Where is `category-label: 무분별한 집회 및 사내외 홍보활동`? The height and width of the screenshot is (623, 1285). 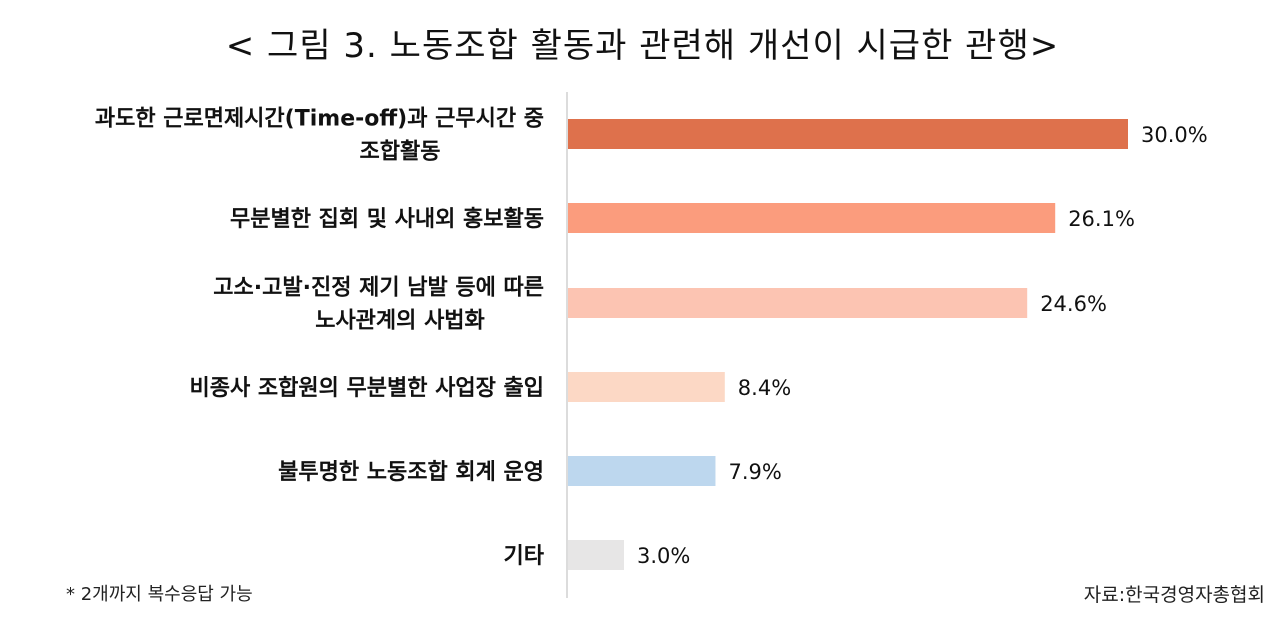
category-label: 무분별한 집회 및 사내외 홍보활동 is located at coordinates (387, 219).